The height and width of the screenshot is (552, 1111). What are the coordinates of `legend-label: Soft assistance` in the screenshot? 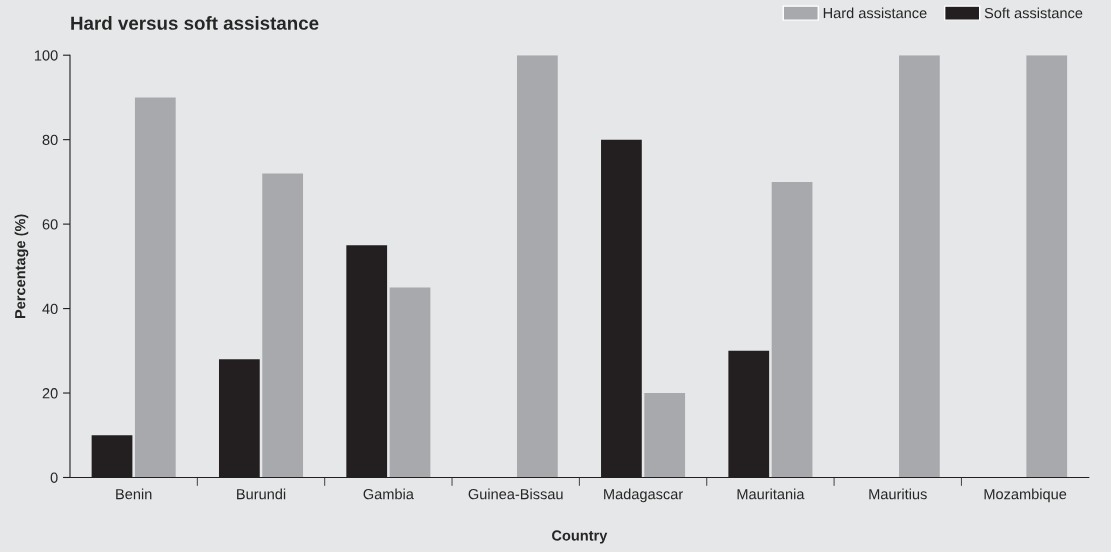 It's located at (1033, 13).